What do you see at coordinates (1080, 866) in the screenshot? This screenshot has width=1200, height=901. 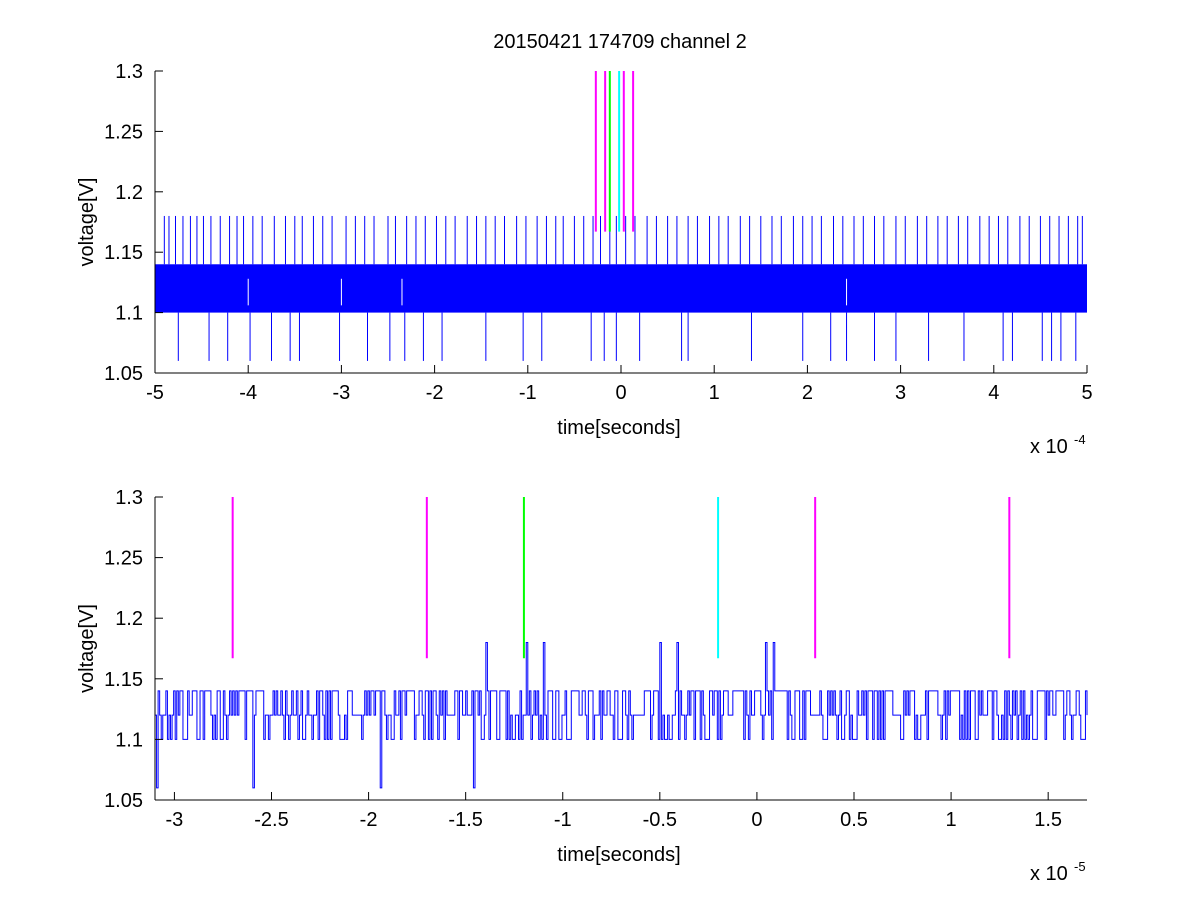 I see `x-multiplier-exponent: -5` at bounding box center [1080, 866].